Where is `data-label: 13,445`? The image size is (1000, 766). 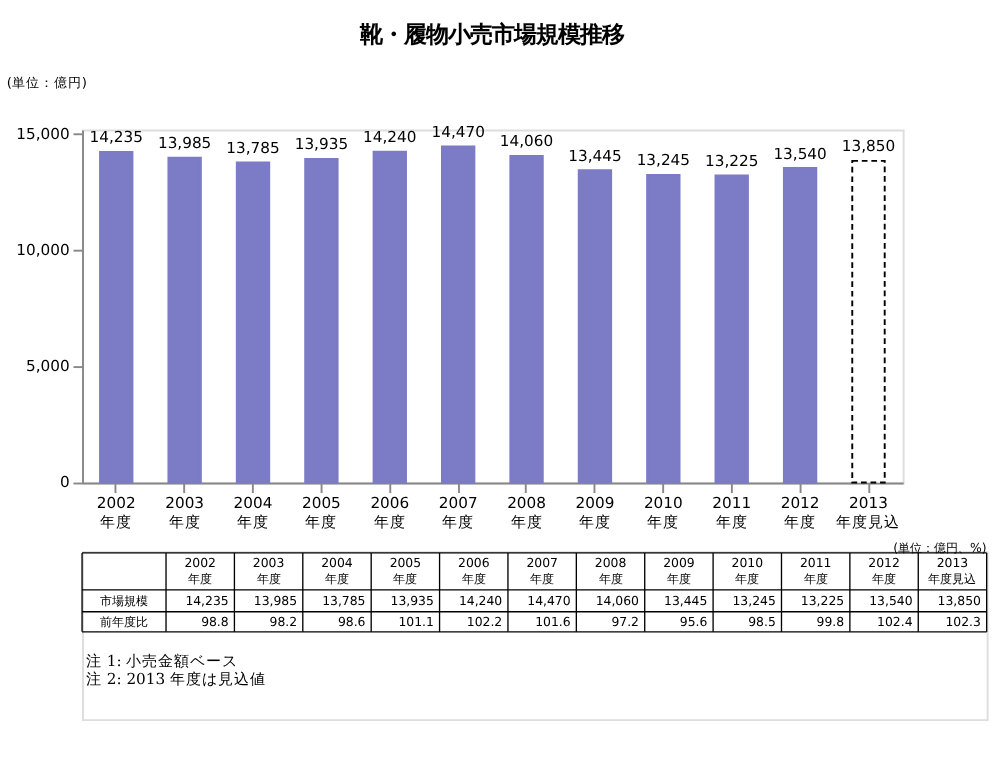 data-label: 13,445 is located at coordinates (595, 155).